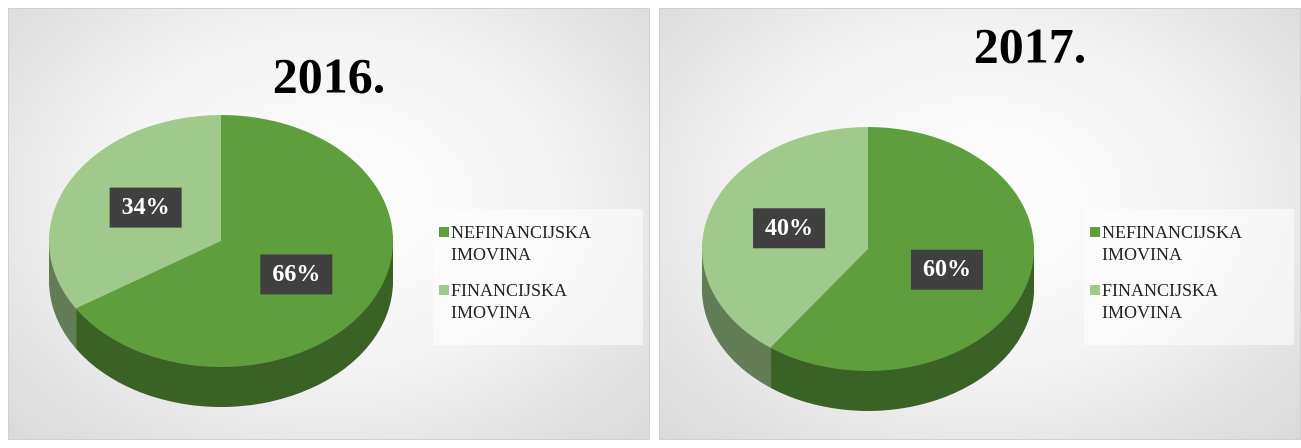 The image size is (1301, 448). Describe the element at coordinates (329, 75) in the screenshot. I see `chart-title: 2016.` at that location.